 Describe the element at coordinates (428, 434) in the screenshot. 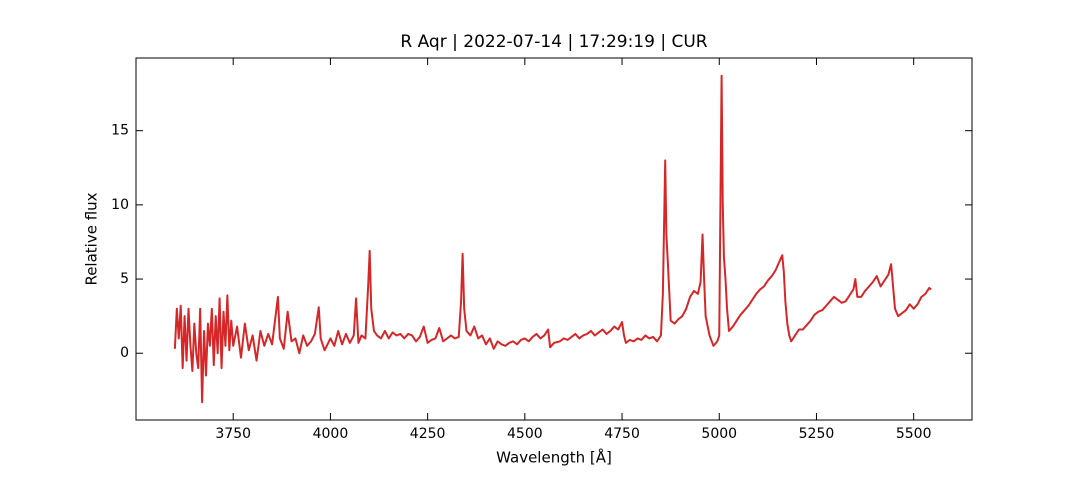

I see `x-tick-label: 4250` at that location.